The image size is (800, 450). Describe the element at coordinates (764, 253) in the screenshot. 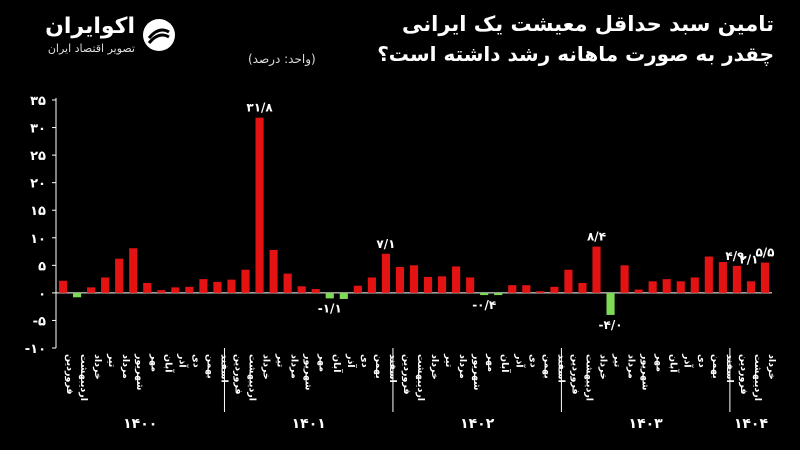

I see `value-label: ۵/۵` at that location.